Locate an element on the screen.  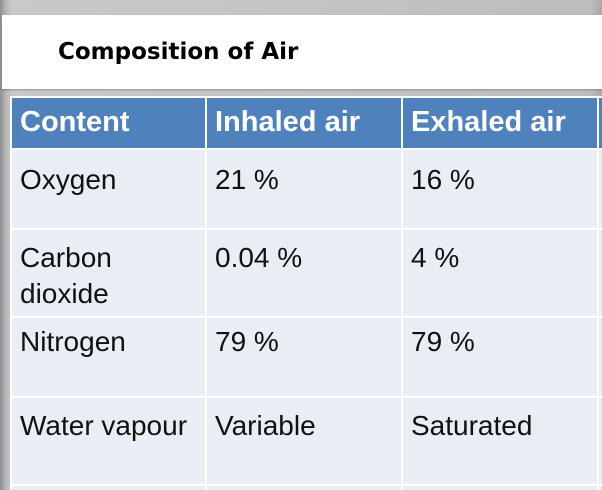
table-row is located at coordinates (306, 487).